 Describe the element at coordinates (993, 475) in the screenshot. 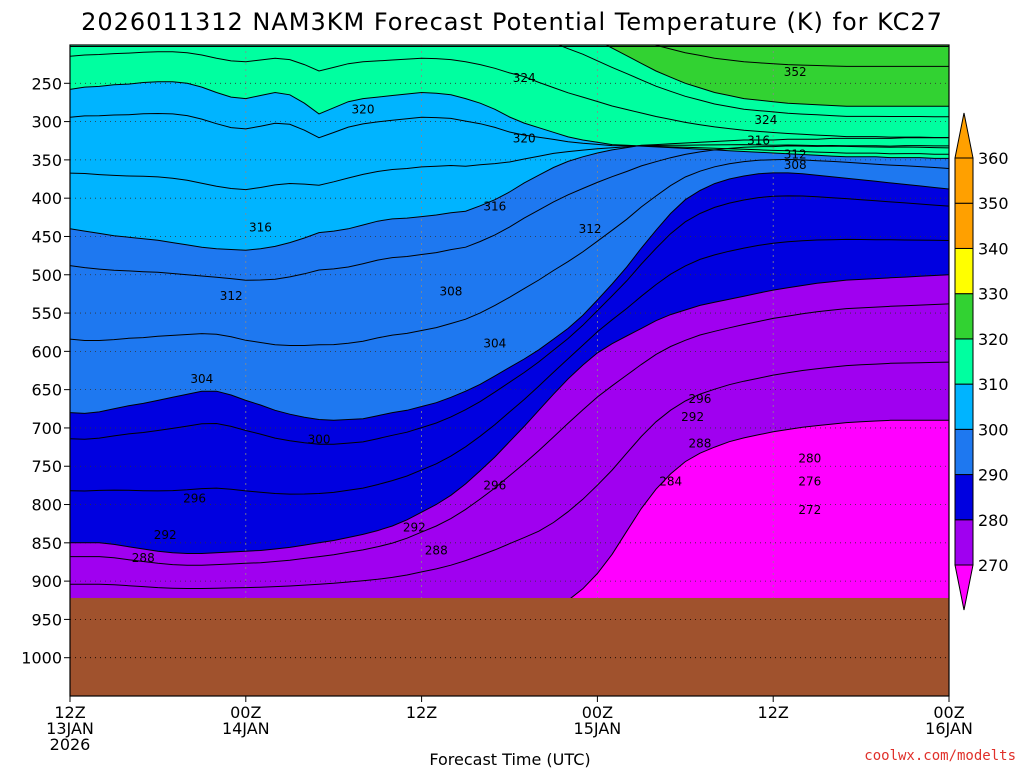

I see `colorbar-label: 290` at that location.